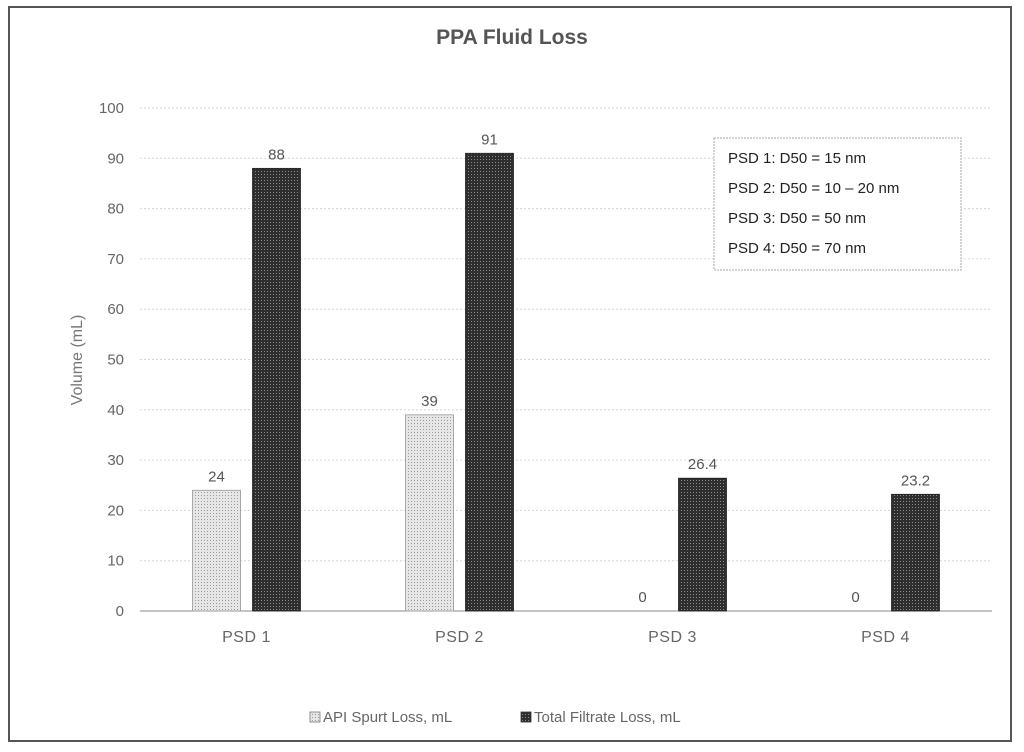 This screenshot has width=1024, height=752. I want to click on annotation-psd3: PSD 3: D50 = 50 nm, so click(797, 218).